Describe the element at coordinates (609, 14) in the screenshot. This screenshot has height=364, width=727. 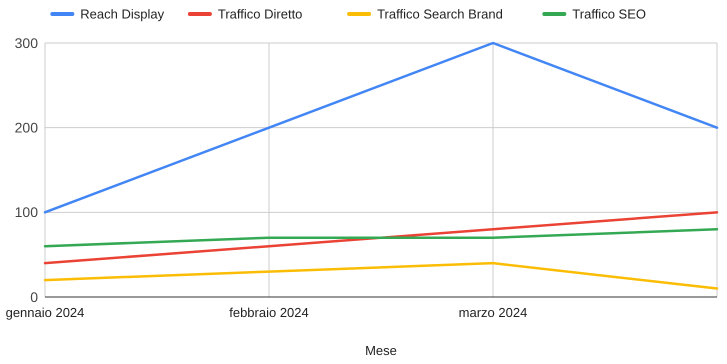
I see `legend-label: Traffico SEO` at that location.